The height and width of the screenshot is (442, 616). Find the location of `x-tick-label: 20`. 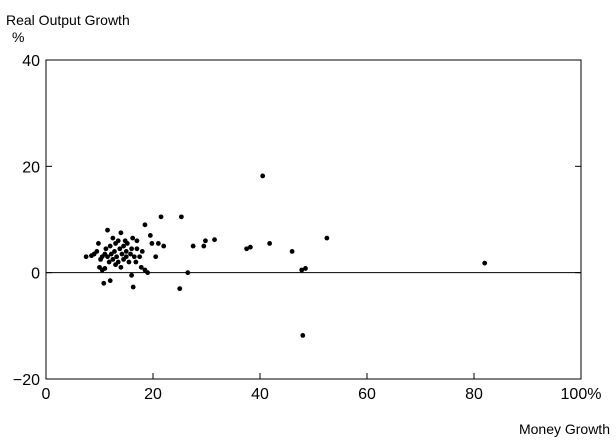

x-tick-label: 20 is located at coordinates (153, 394).